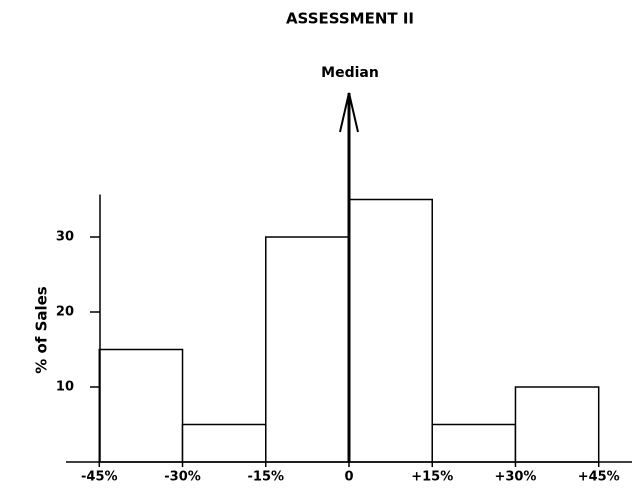 The image size is (642, 489). Describe the element at coordinates (515, 477) in the screenshot. I see `x-tick-label: +30%` at that location.